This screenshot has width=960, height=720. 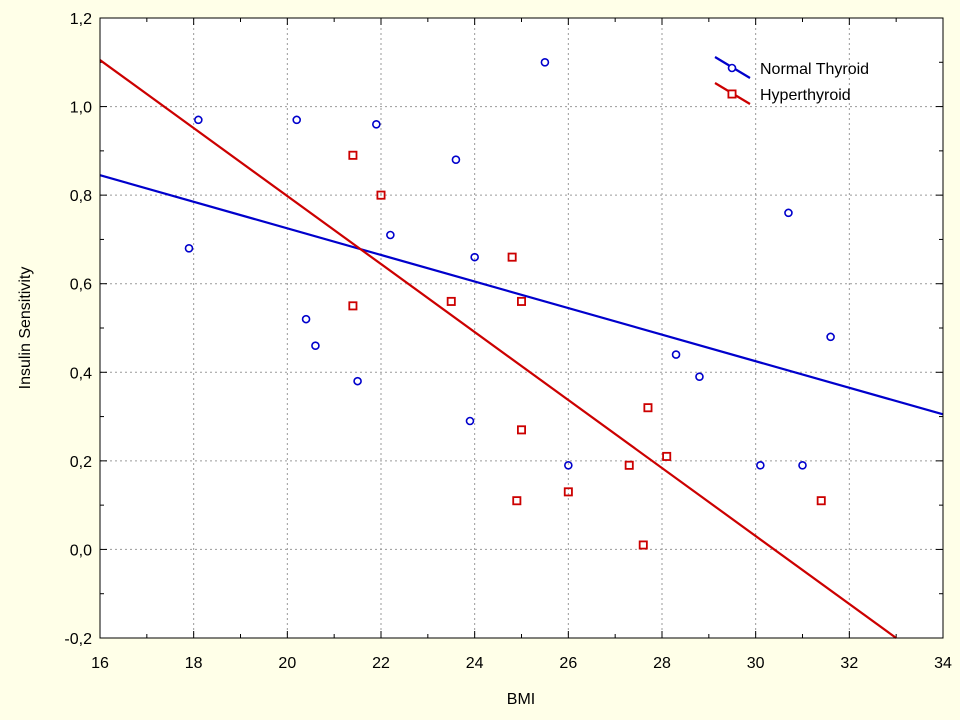 What do you see at coordinates (381, 663) in the screenshot?
I see `x-tick-label: 22` at bounding box center [381, 663].